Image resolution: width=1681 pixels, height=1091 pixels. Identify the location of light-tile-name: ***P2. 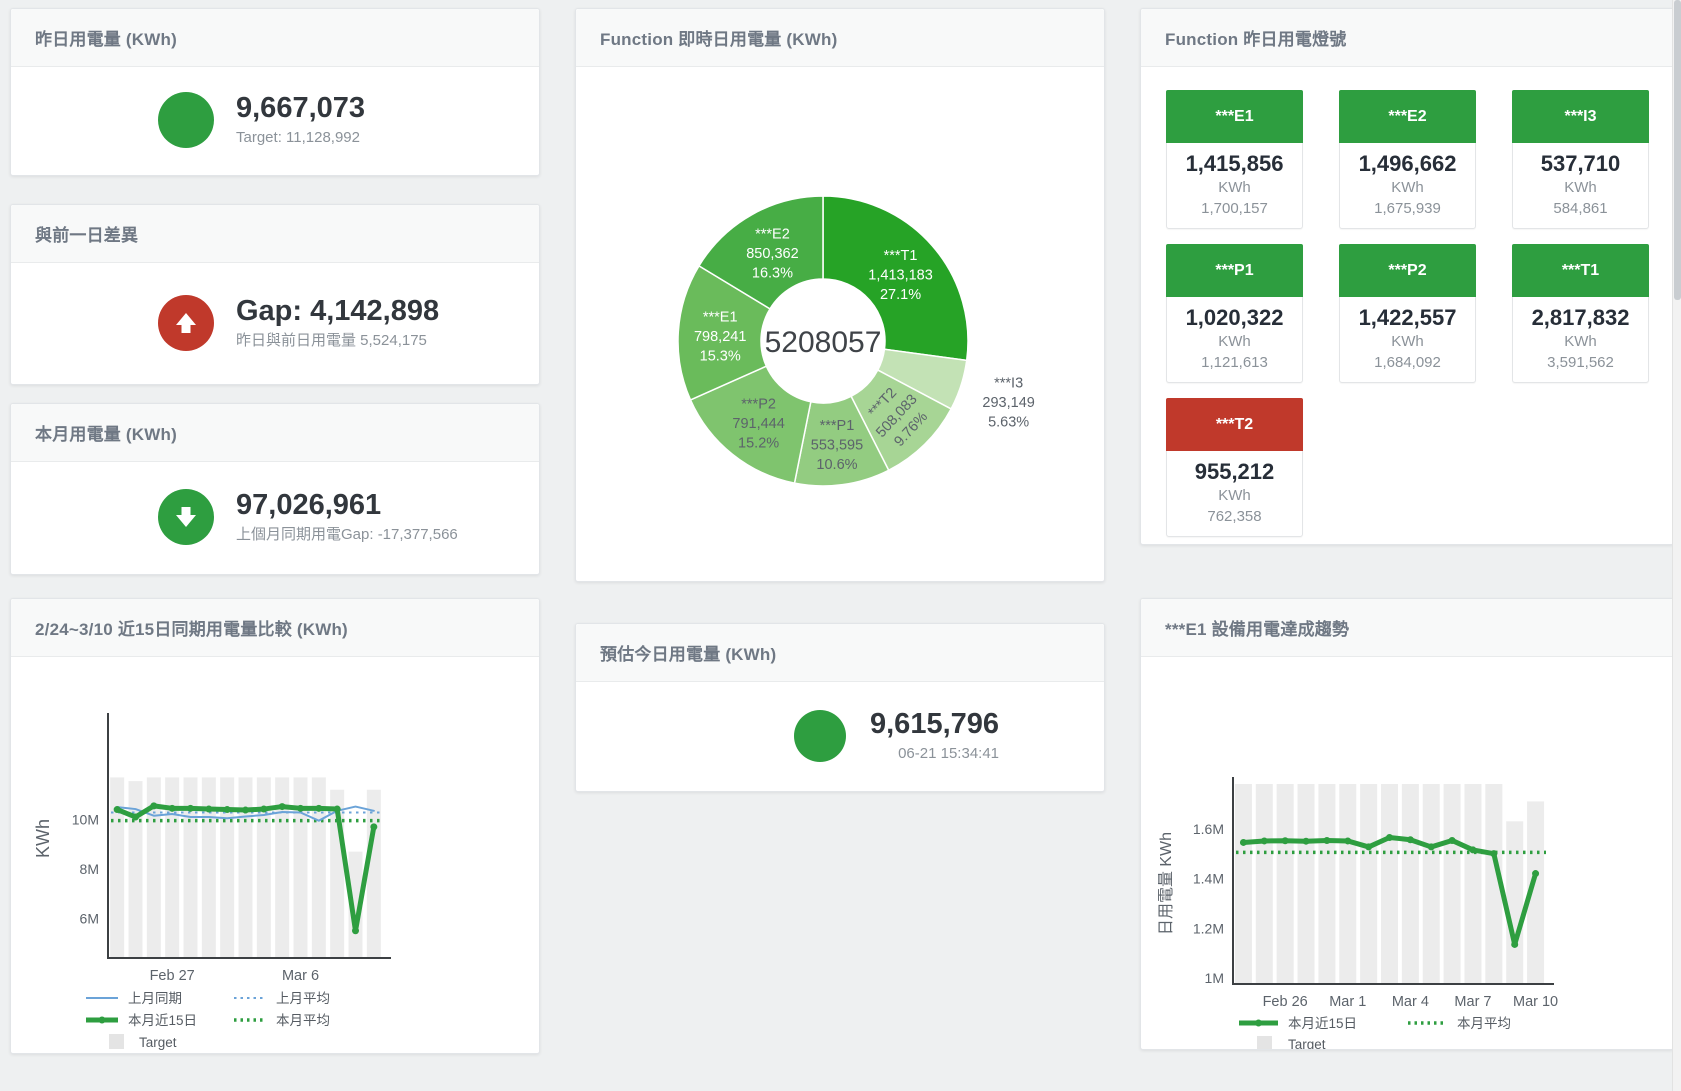
(1407, 270).